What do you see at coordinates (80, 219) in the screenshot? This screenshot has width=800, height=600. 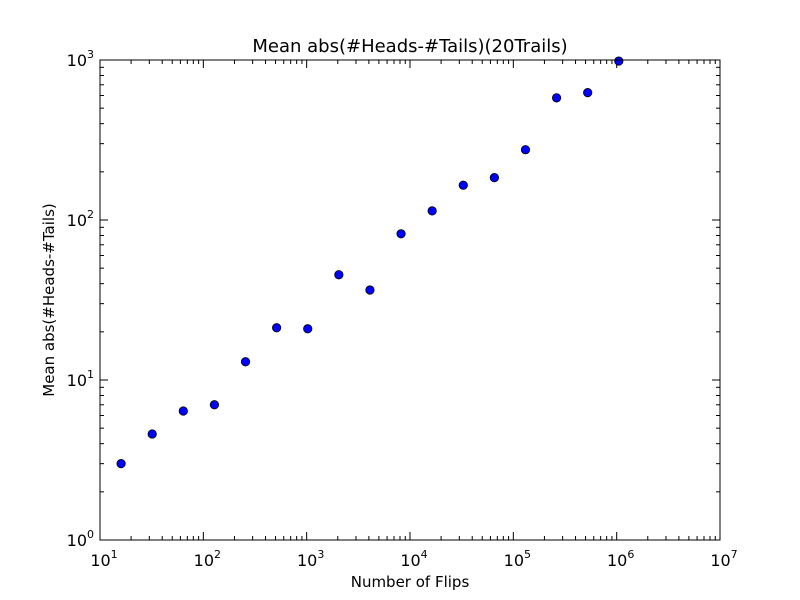 I see `y-tick-label: 10²` at bounding box center [80, 219].